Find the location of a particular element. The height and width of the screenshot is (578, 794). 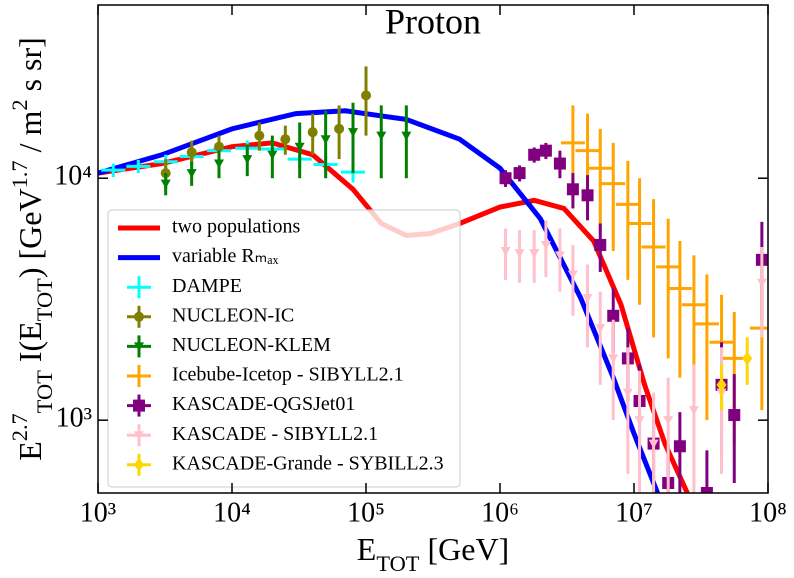

y-axis-label-part: s sr] is located at coordinates (30, 68).